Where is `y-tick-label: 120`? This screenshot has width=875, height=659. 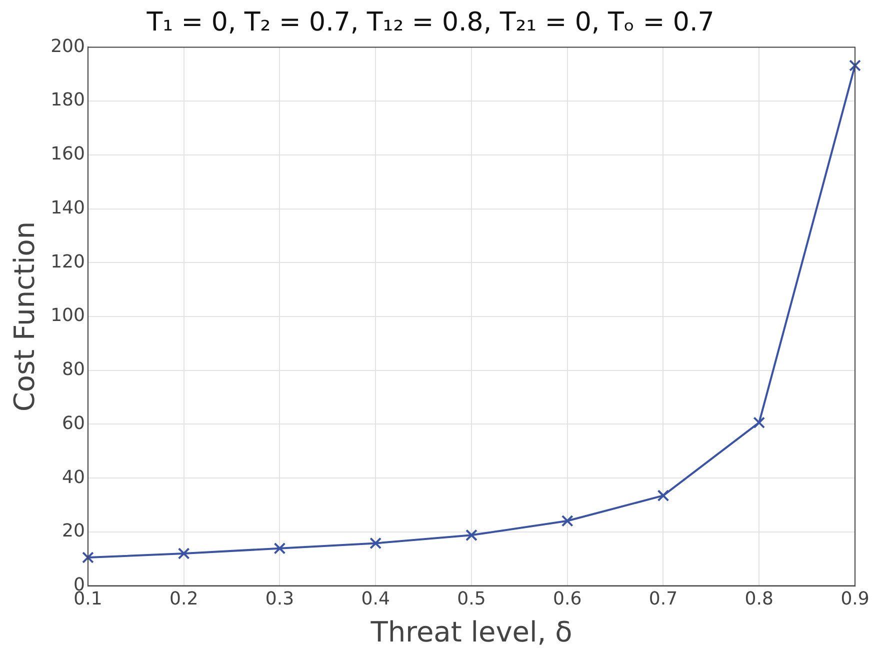 y-tick-label: 120 is located at coordinates (67, 261).